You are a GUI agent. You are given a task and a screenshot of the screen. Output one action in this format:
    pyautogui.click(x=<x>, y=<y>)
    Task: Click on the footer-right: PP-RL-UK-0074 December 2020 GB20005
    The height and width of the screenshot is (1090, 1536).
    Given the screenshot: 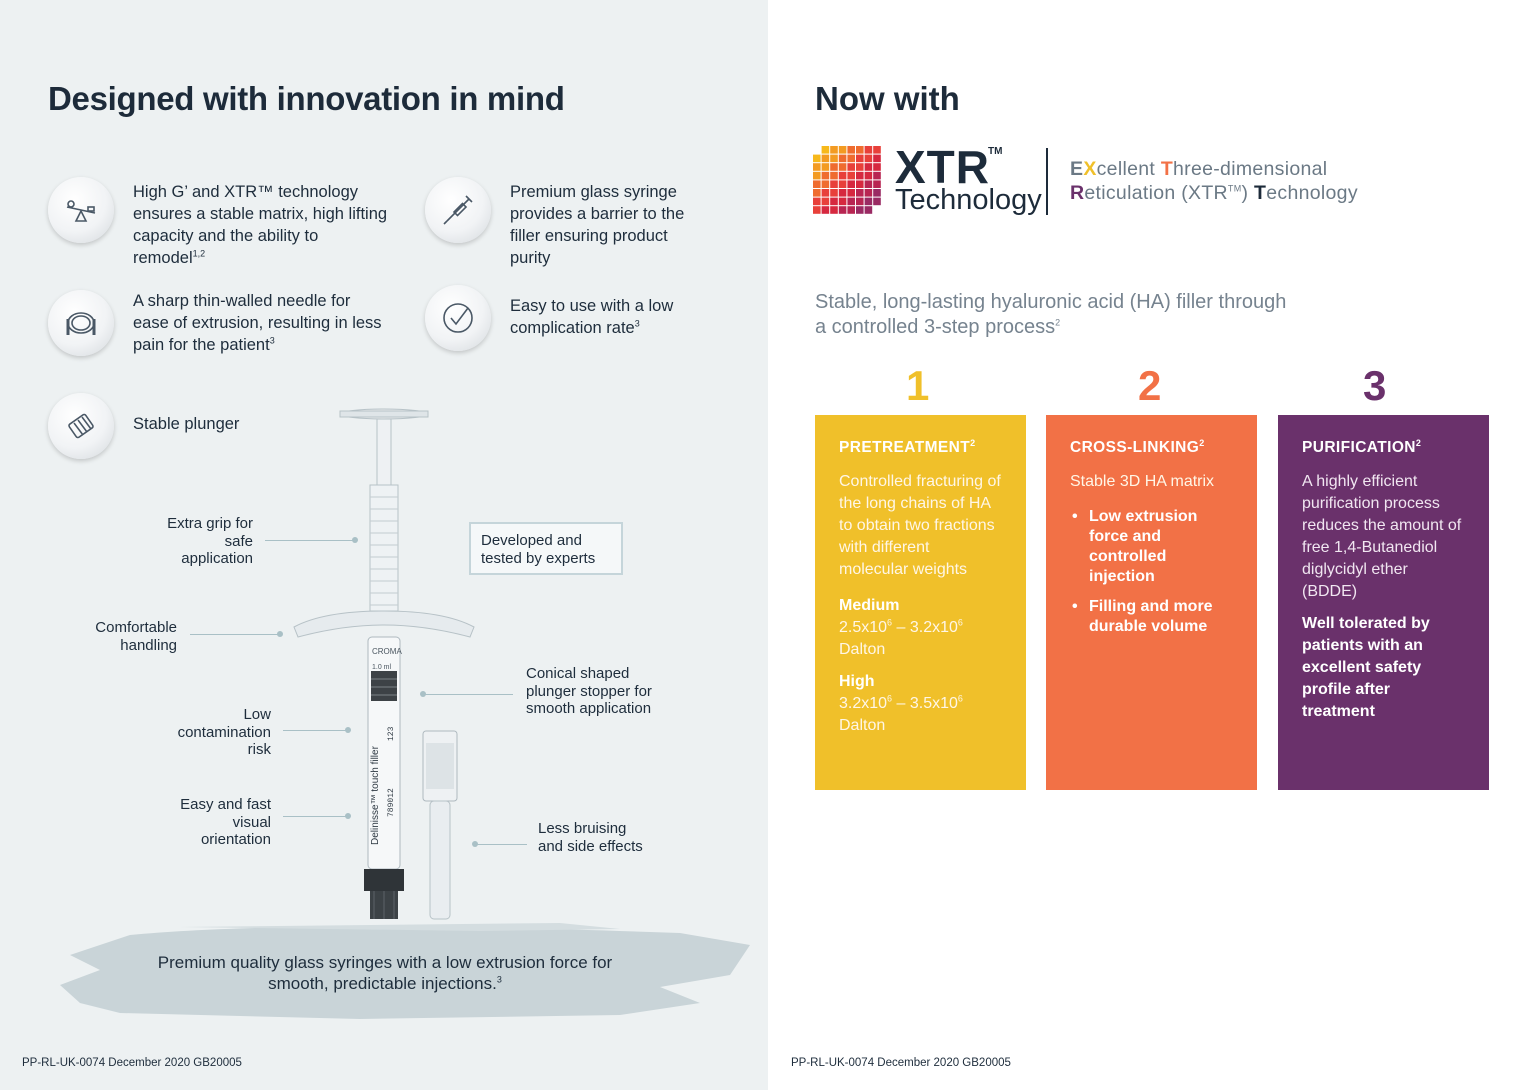 What is the action you would take?
    pyautogui.click(x=901, y=1063)
    